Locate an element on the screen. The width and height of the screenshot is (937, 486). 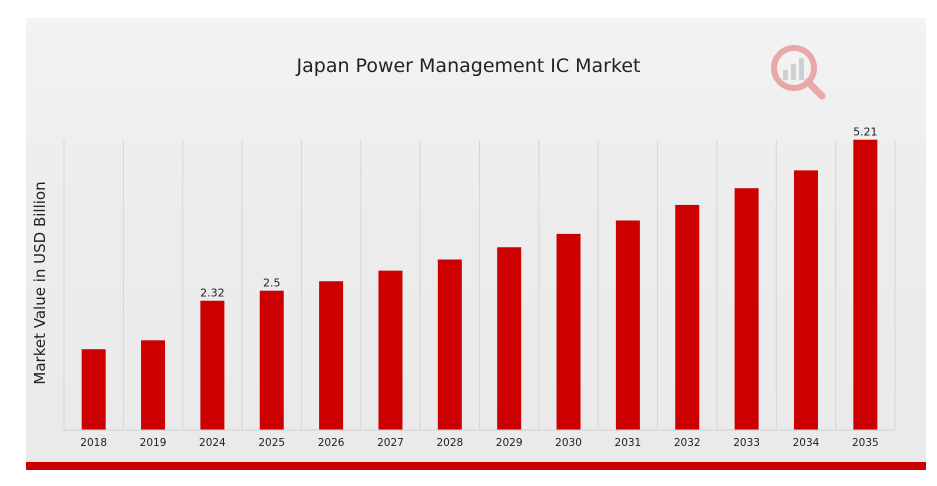
bottom-accent-bar is located at coordinates (476, 466).